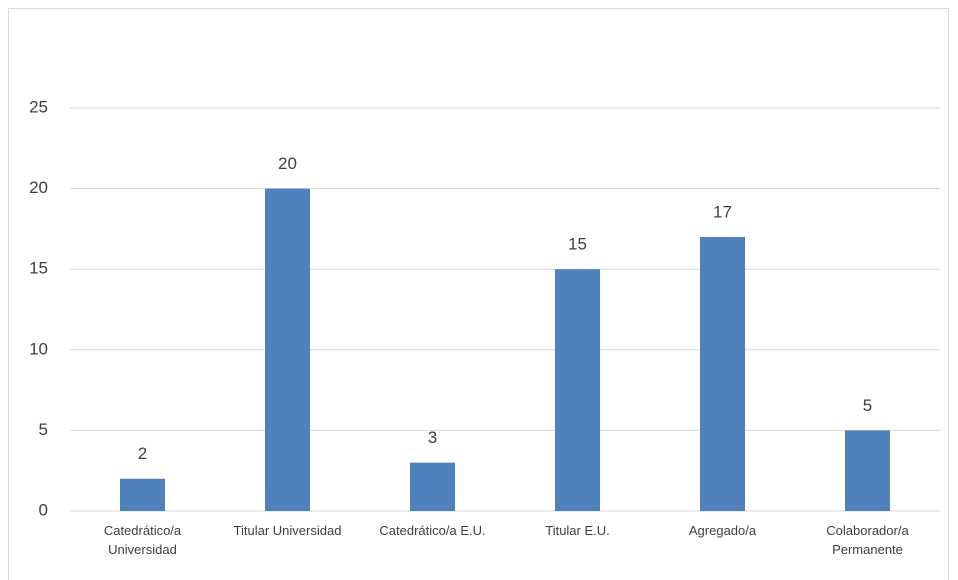  I want to click on x-tick-label: Catedrático/a Universidad, so click(142, 540).